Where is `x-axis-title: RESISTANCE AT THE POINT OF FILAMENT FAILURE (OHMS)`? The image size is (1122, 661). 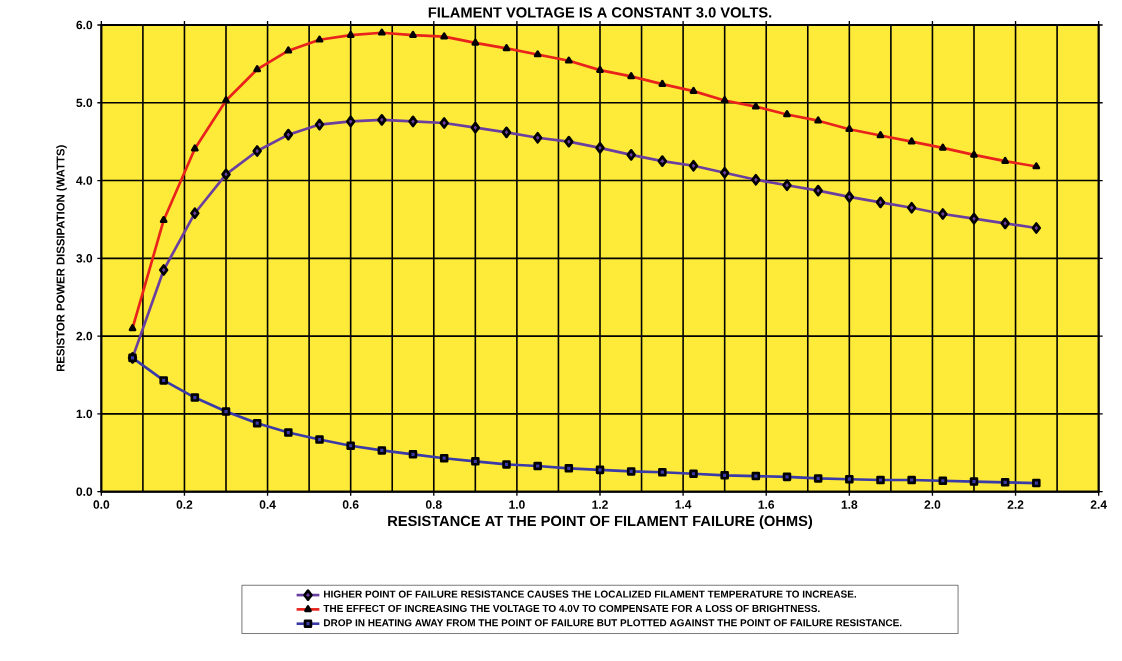
x-axis-title: RESISTANCE AT THE POINT OF FILAMENT FAILURE (OHMS) is located at coordinates (600, 522).